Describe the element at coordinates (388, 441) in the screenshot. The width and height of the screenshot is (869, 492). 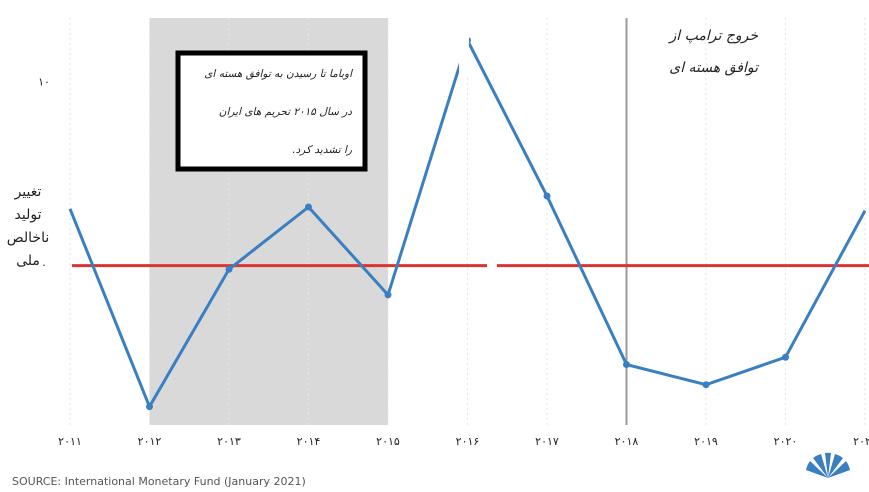
I see `x-tick-label: ۲۰۱۵` at that location.